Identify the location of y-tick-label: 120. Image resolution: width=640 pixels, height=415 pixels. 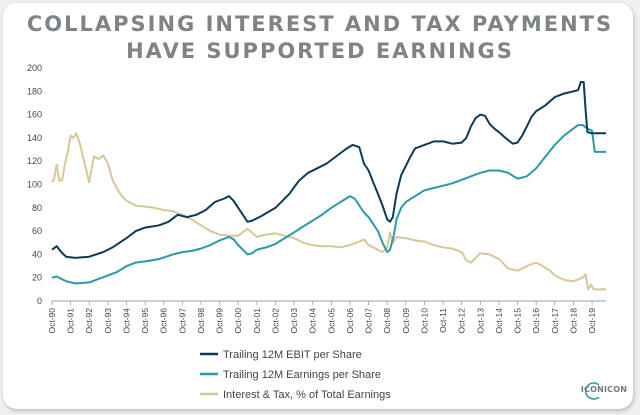
(34, 161).